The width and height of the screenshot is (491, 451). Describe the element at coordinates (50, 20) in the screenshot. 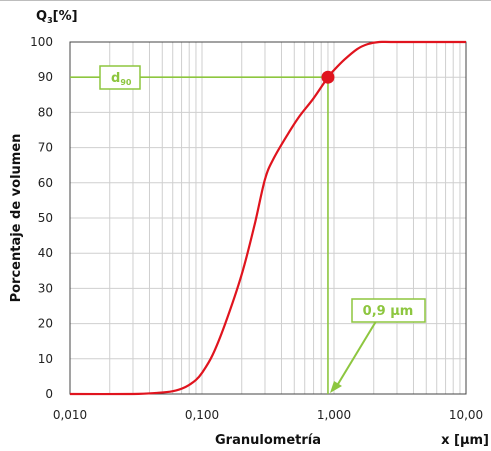

I see `y-unit-sub: 3` at that location.